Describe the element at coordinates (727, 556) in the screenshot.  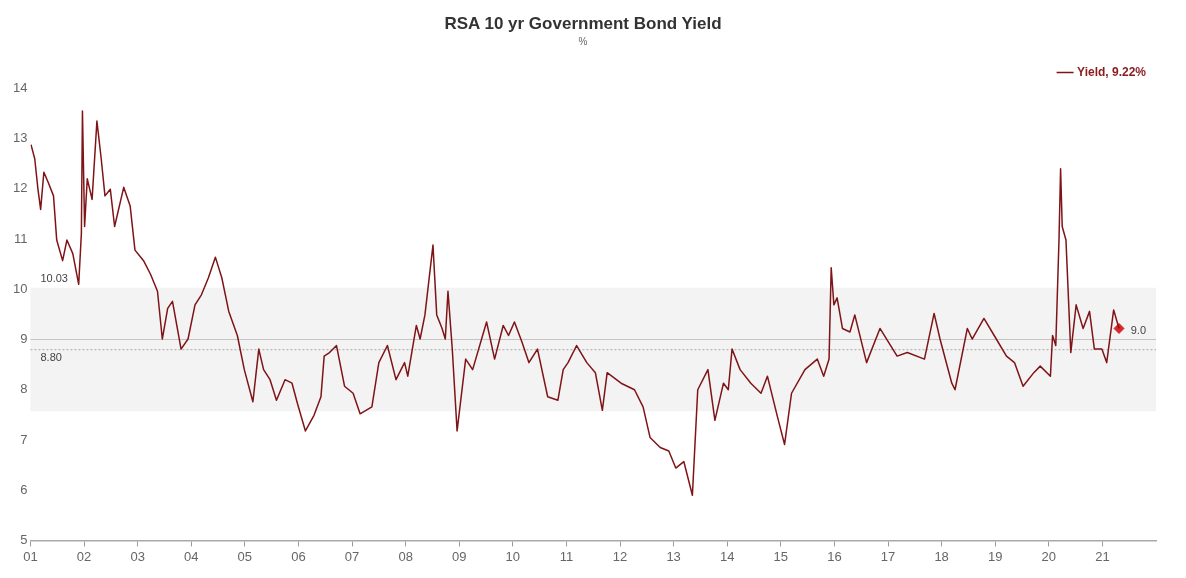
I see `x-tick-label: 14` at that location.